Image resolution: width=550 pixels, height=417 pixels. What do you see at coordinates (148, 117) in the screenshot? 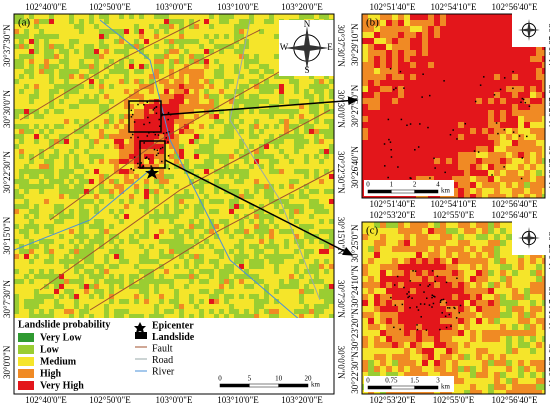
I see `landslide` at bounding box center [148, 117].